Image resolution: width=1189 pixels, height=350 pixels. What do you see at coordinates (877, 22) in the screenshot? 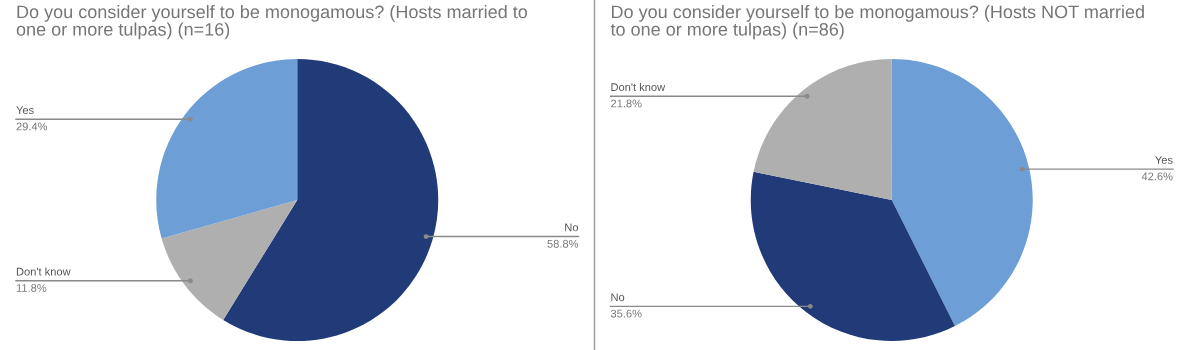
I see `chart-title: Do you consider yourself to be monogamous? (Hosts NOT married to one or more tulpas) (n=86)` at bounding box center [877, 22].